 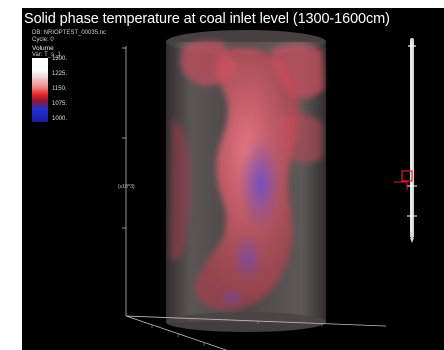 What do you see at coordinates (40, 90) in the screenshot?
I see `color-legend-bar` at bounding box center [40, 90].